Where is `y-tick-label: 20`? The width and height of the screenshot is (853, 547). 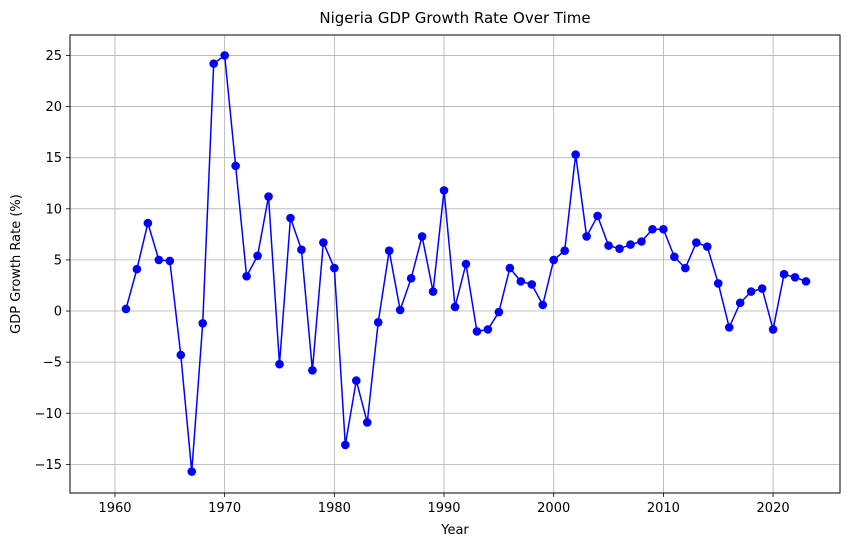
y-tick-label: 20 is located at coordinates (53, 107).